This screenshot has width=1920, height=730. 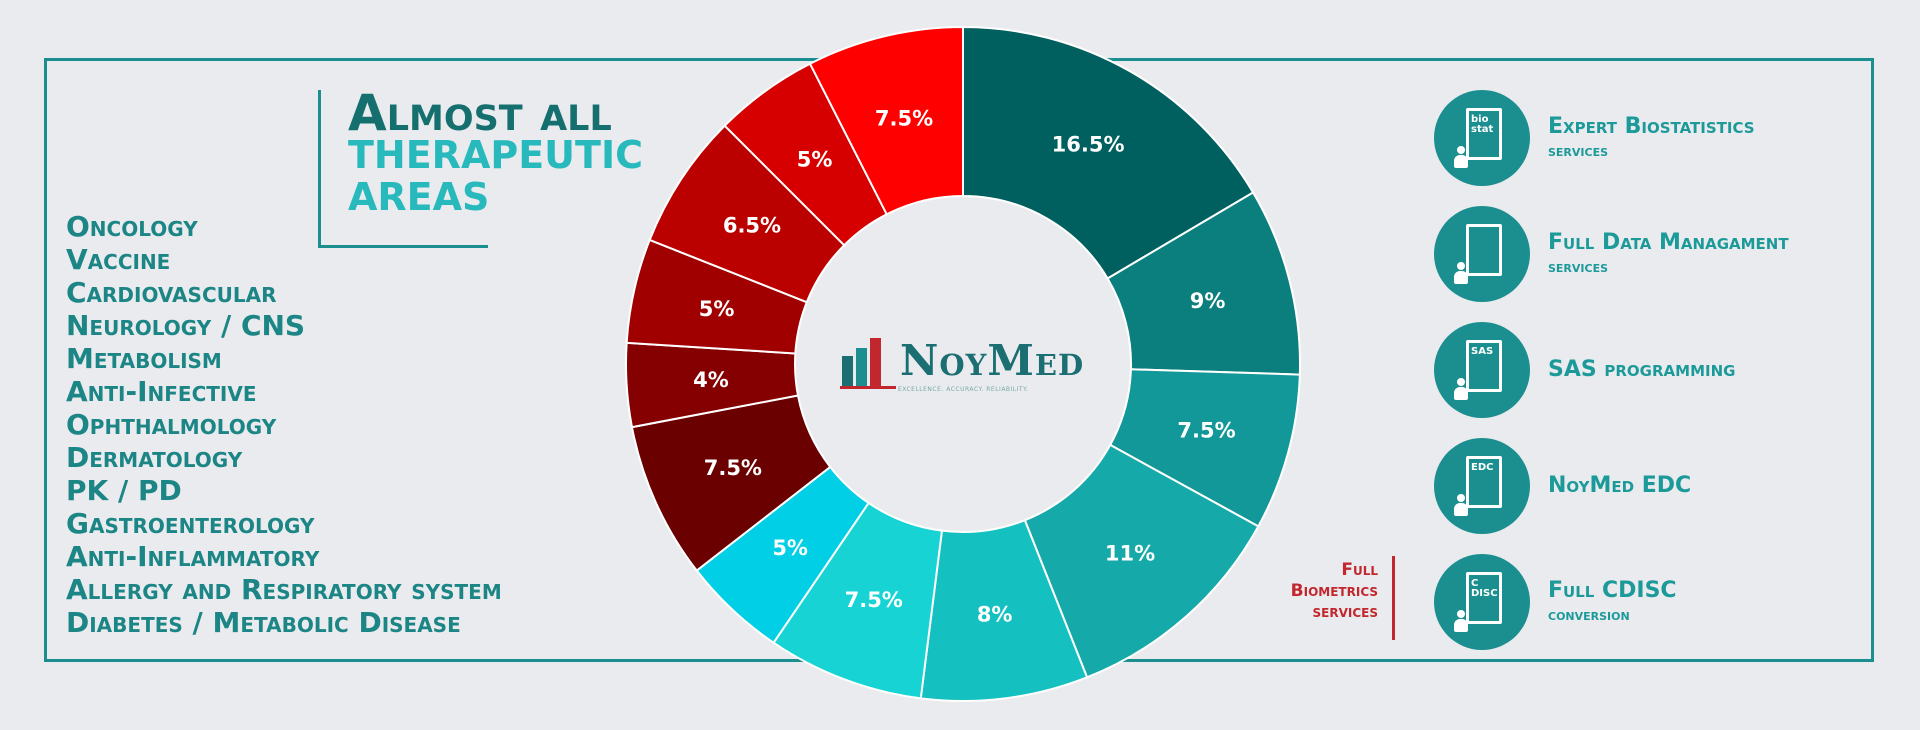 What do you see at coordinates (1482, 138) in the screenshot?
I see `biostat-icon: bio stat` at bounding box center [1482, 138].